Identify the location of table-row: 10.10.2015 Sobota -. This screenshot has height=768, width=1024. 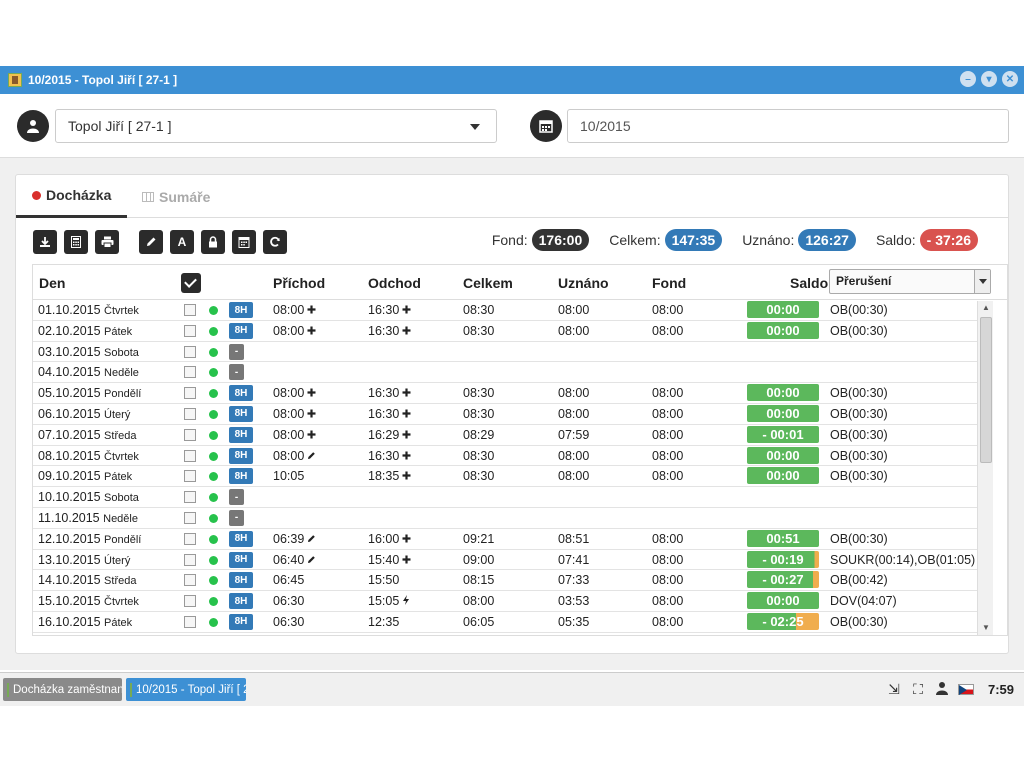
(505, 497).